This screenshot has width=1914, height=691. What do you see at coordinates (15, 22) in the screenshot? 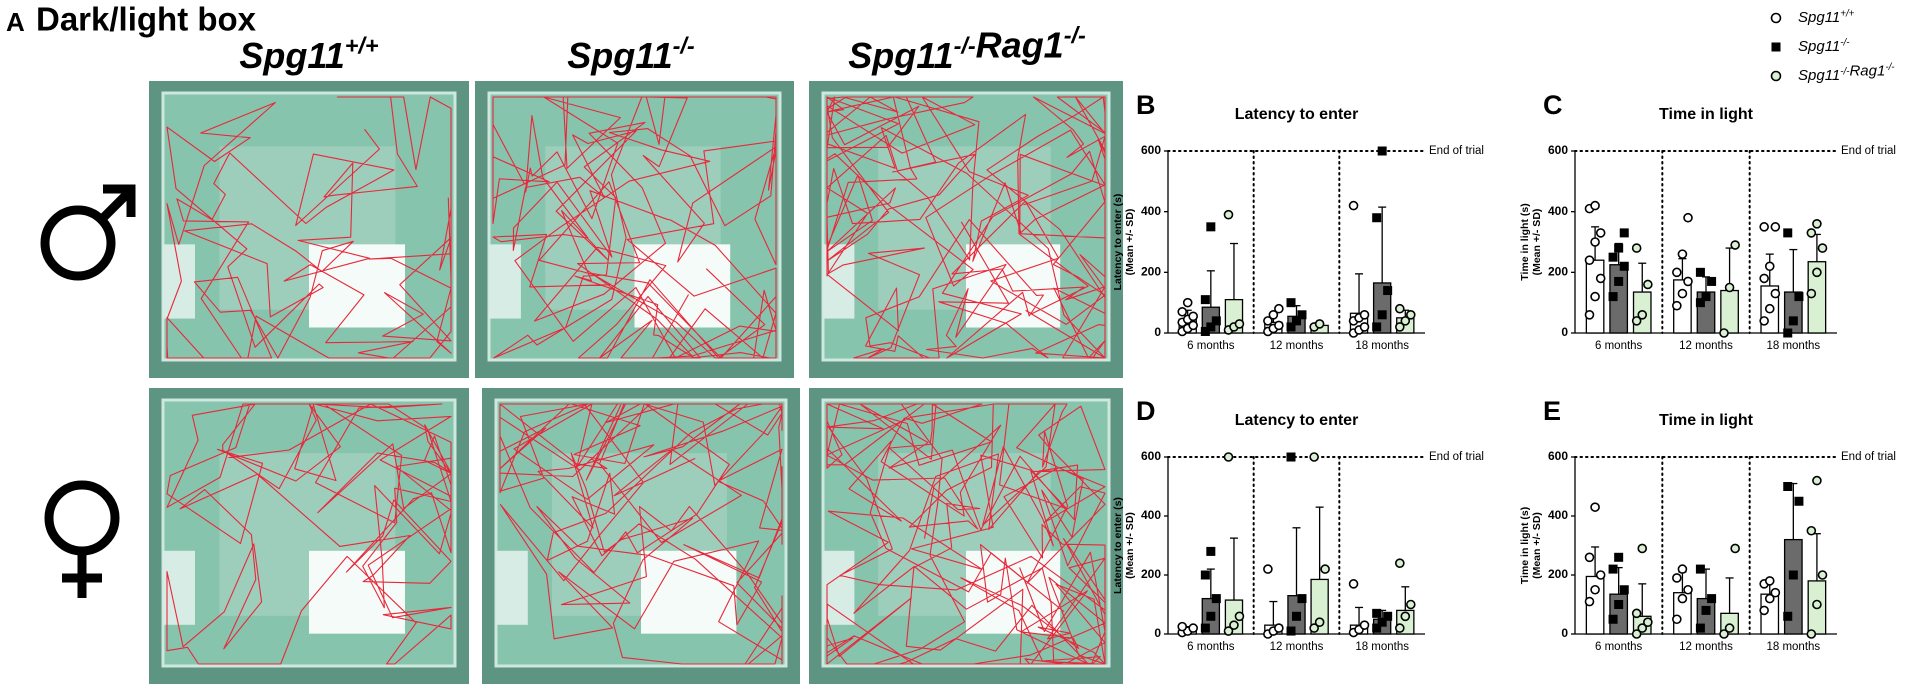
I see `panel-letter: A` at bounding box center [15, 22].